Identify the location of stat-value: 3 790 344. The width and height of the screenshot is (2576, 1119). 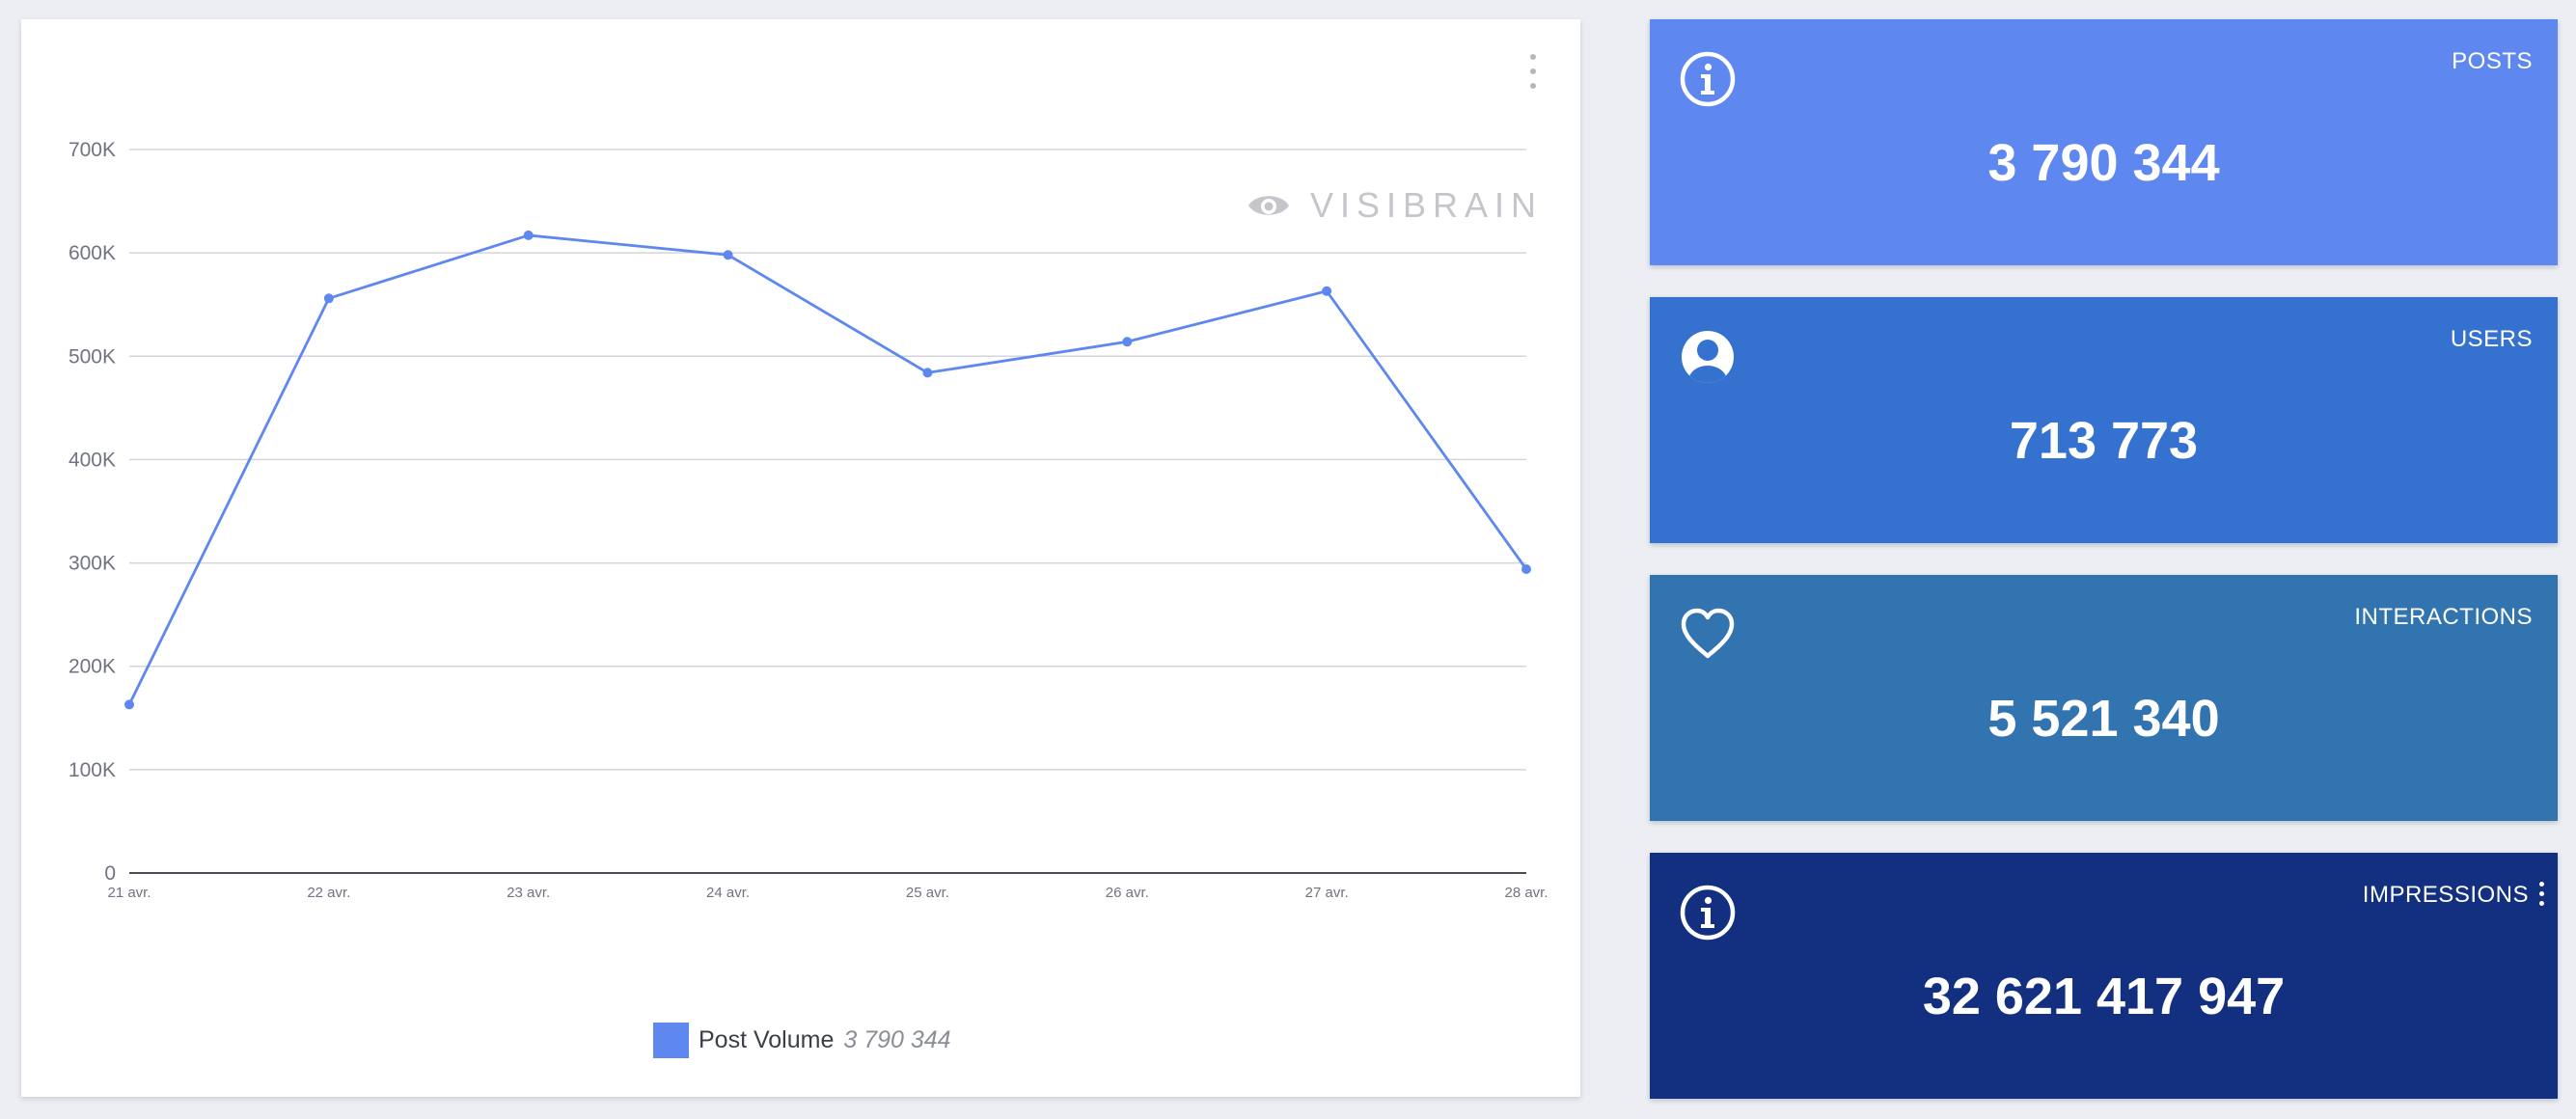
(2103, 163).